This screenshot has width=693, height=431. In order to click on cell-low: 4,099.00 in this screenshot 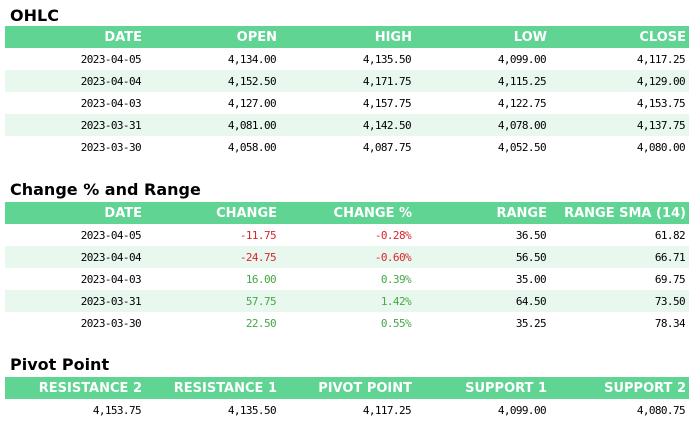, I will do `click(522, 59)`.